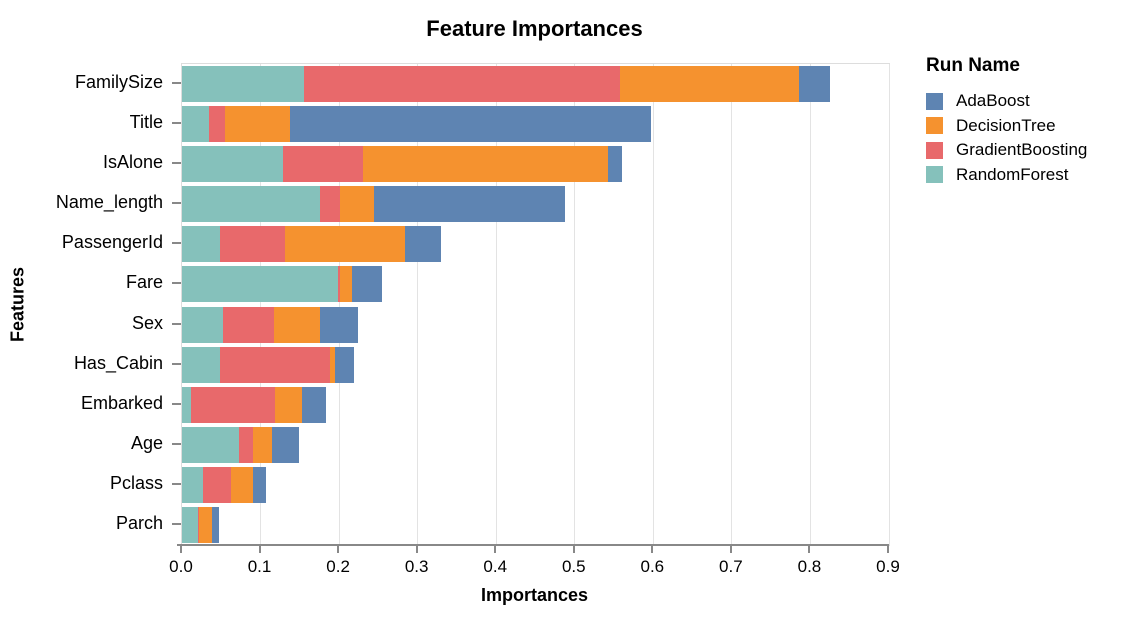 The width and height of the screenshot is (1136, 642). I want to click on x-tick-0.8, so click(809, 549).